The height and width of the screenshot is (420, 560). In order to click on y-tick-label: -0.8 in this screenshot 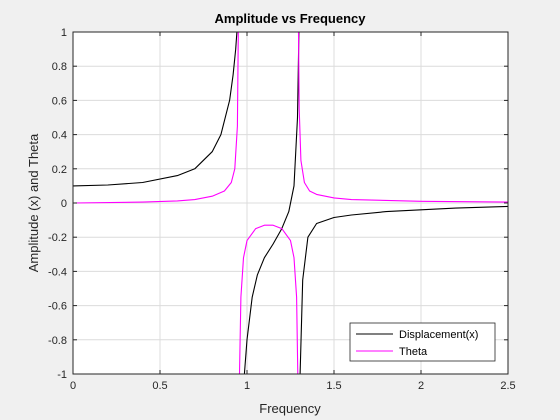, I will do `click(57, 341)`.